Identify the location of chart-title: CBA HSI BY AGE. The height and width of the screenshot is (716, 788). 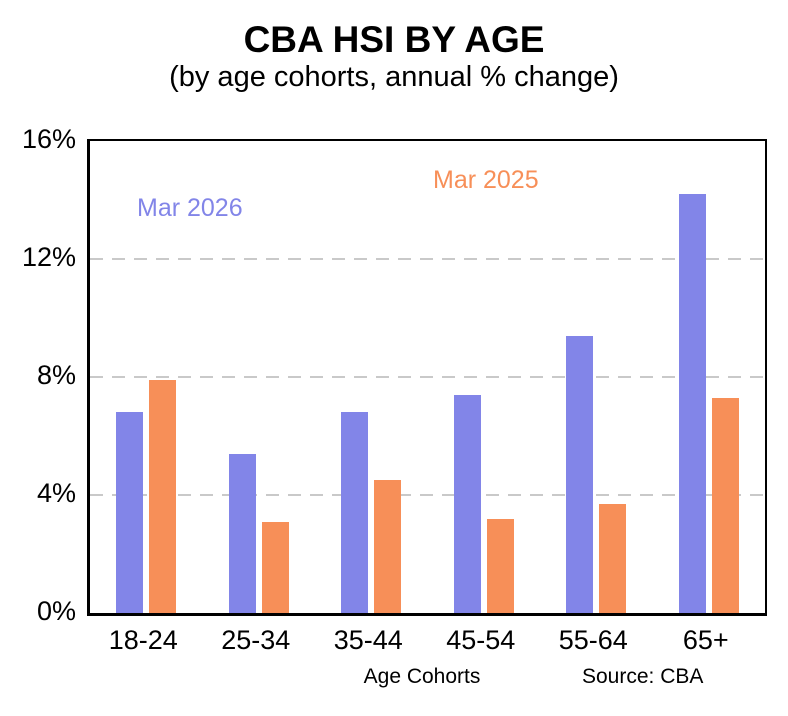
(394, 39).